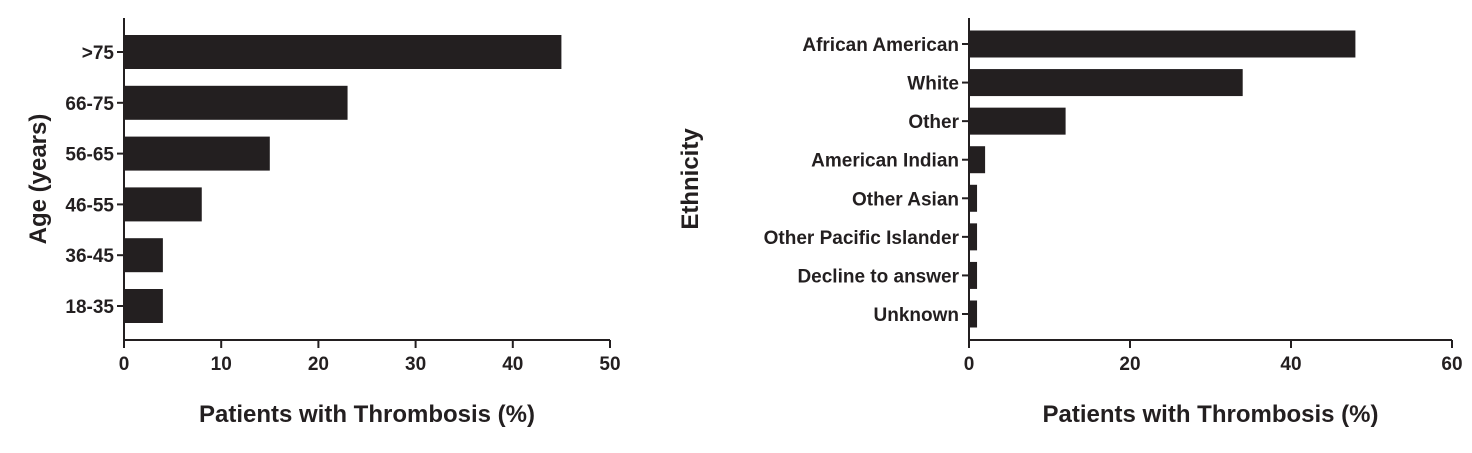 The height and width of the screenshot is (453, 1472). Describe the element at coordinates (89, 256) in the screenshot. I see `y-tick-label: 36-45` at that location.